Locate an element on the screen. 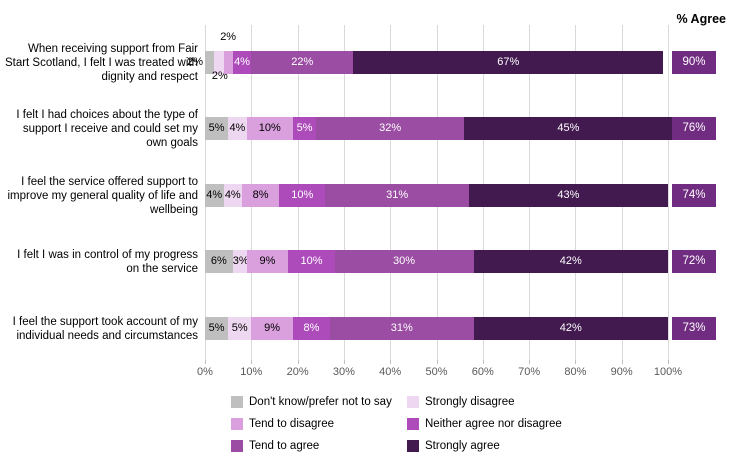 This screenshot has width=730, height=456. legend-item: Strongly agree is located at coordinates (484, 446).